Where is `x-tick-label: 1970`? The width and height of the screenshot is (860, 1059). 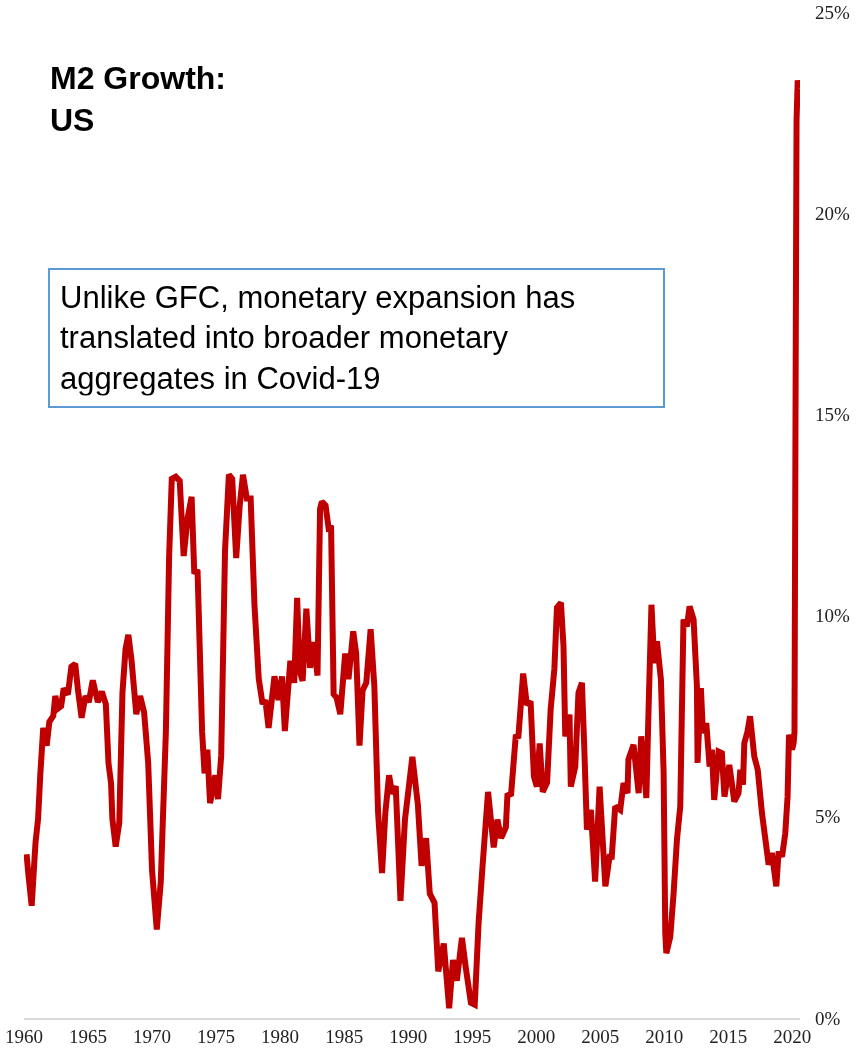 x-tick-label: 1970 is located at coordinates (152, 1036).